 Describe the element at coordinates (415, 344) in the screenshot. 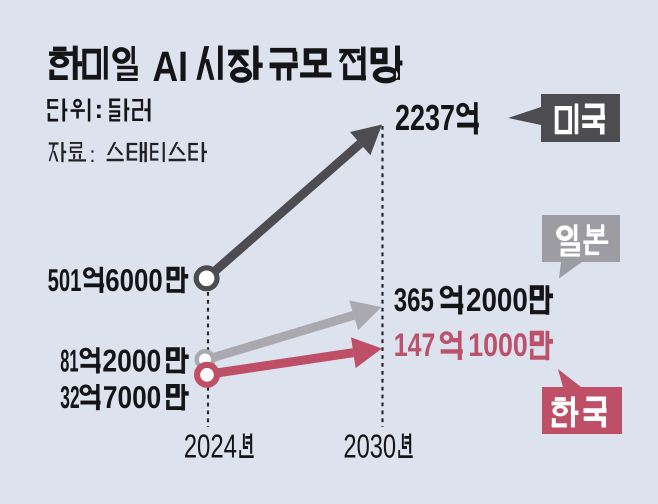

I see `svg-text: 147` at that location.